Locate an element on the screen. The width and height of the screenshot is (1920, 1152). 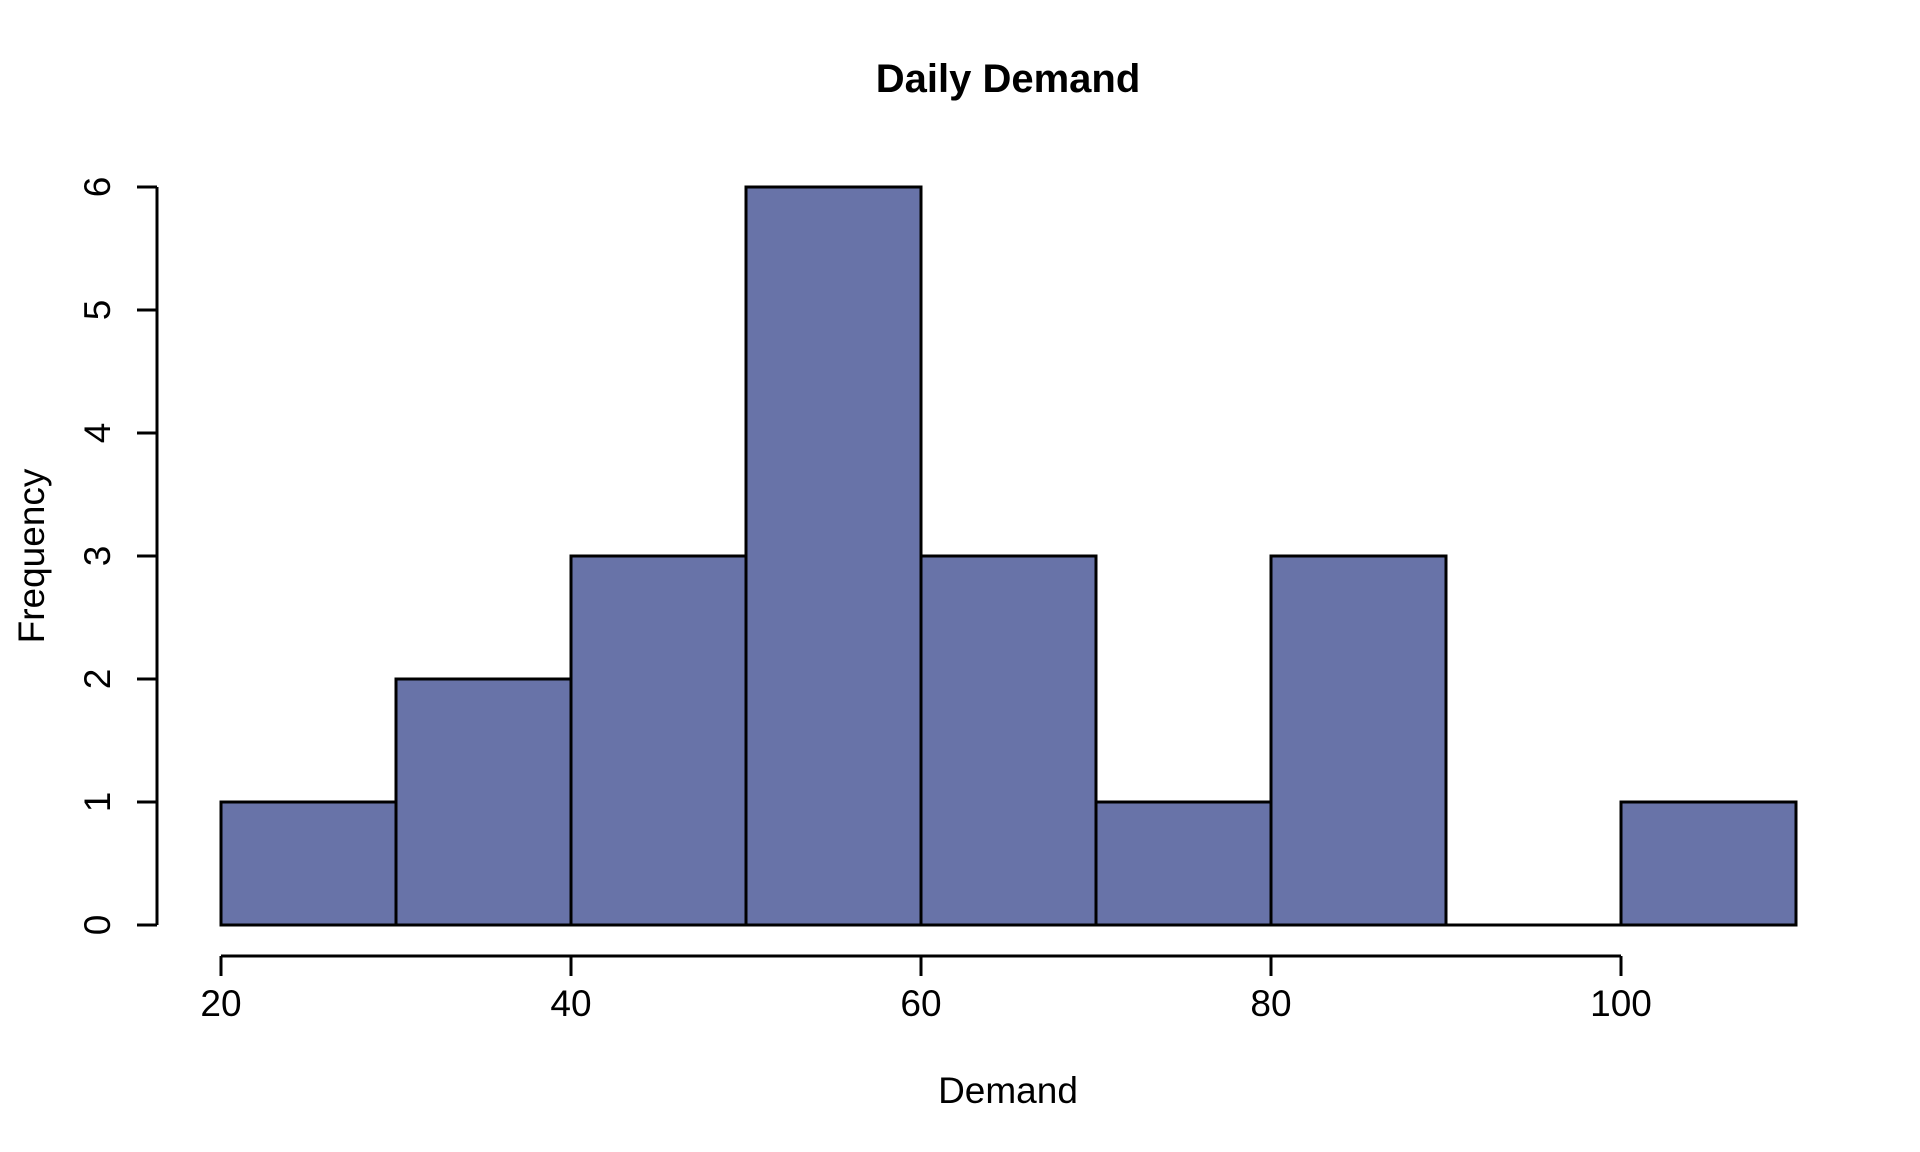
x-tick-label: 40 is located at coordinates (570, 1003).